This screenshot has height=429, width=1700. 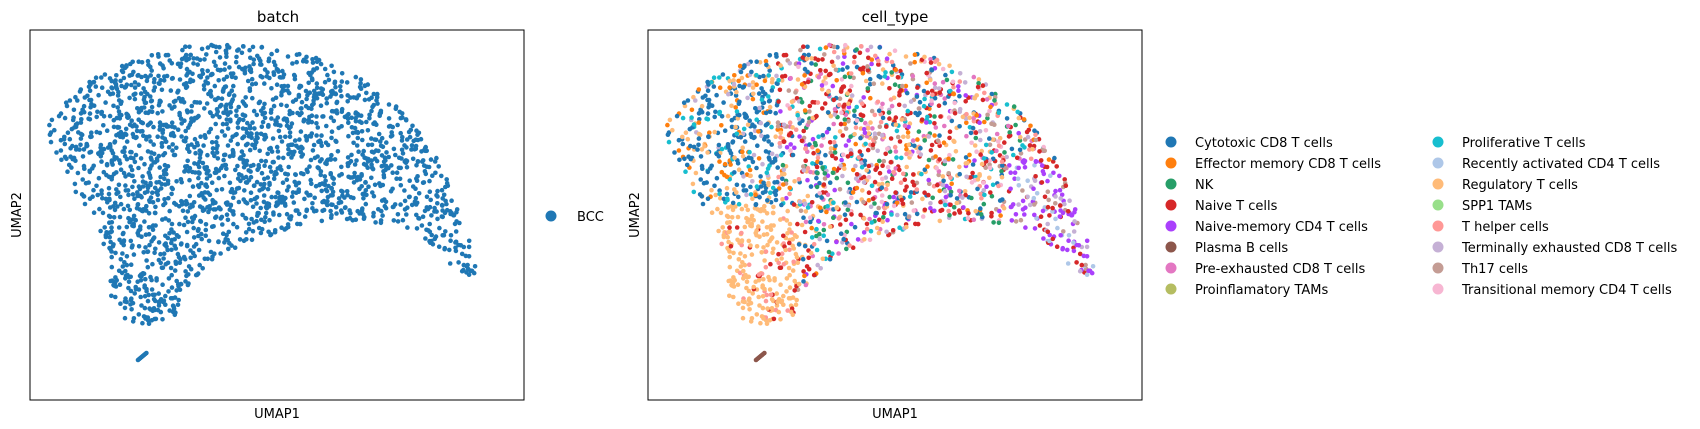 What do you see at coordinates (1171, 289) in the screenshot?
I see `legend-marker-proinflamatory-tams` at bounding box center [1171, 289].